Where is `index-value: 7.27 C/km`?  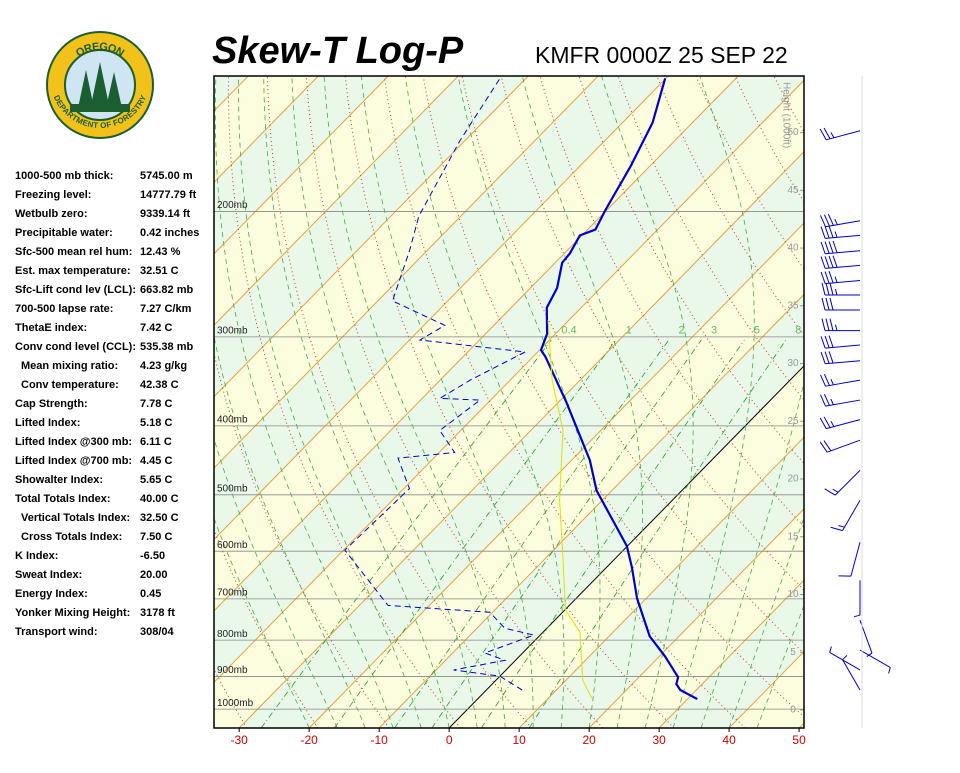 index-value: 7.27 C/km is located at coordinates (166, 309).